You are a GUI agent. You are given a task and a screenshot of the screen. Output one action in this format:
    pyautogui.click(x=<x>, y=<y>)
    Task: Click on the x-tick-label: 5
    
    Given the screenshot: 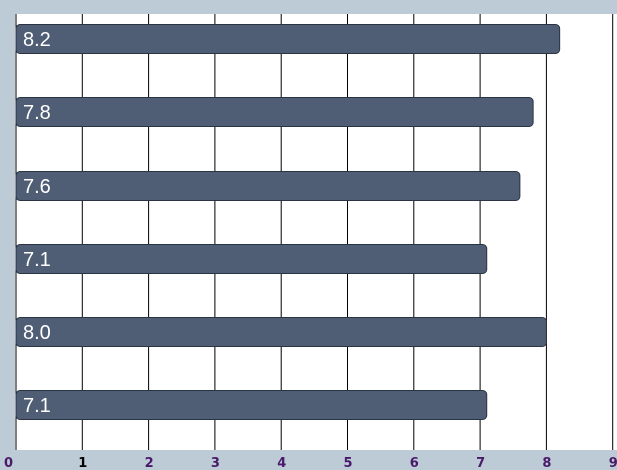 What is the action you would take?
    pyautogui.click(x=348, y=463)
    